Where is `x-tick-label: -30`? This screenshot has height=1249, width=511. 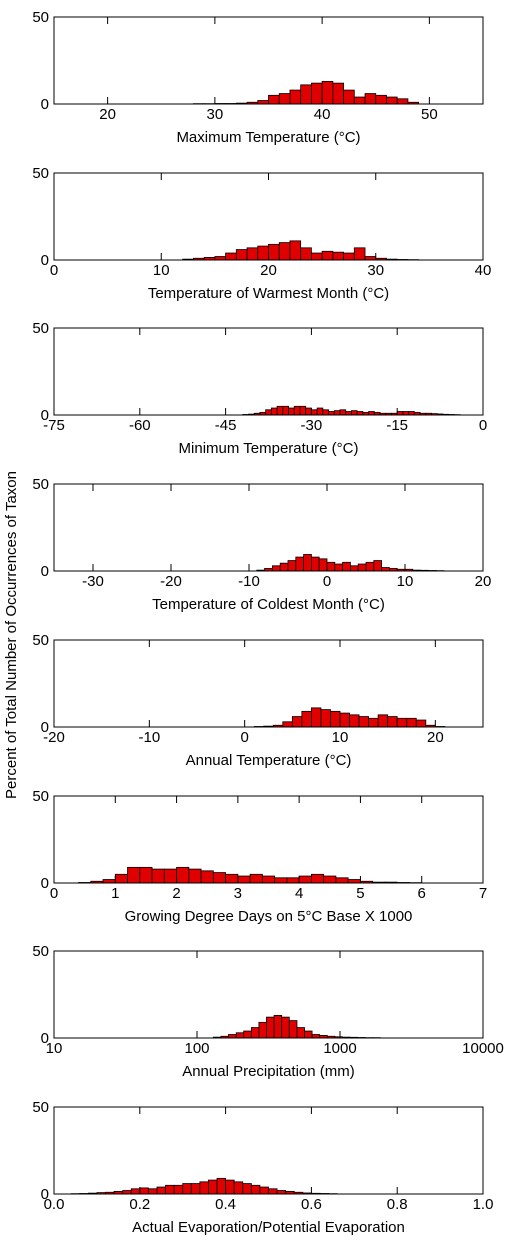
x-tick-label: -30 is located at coordinates (93, 581).